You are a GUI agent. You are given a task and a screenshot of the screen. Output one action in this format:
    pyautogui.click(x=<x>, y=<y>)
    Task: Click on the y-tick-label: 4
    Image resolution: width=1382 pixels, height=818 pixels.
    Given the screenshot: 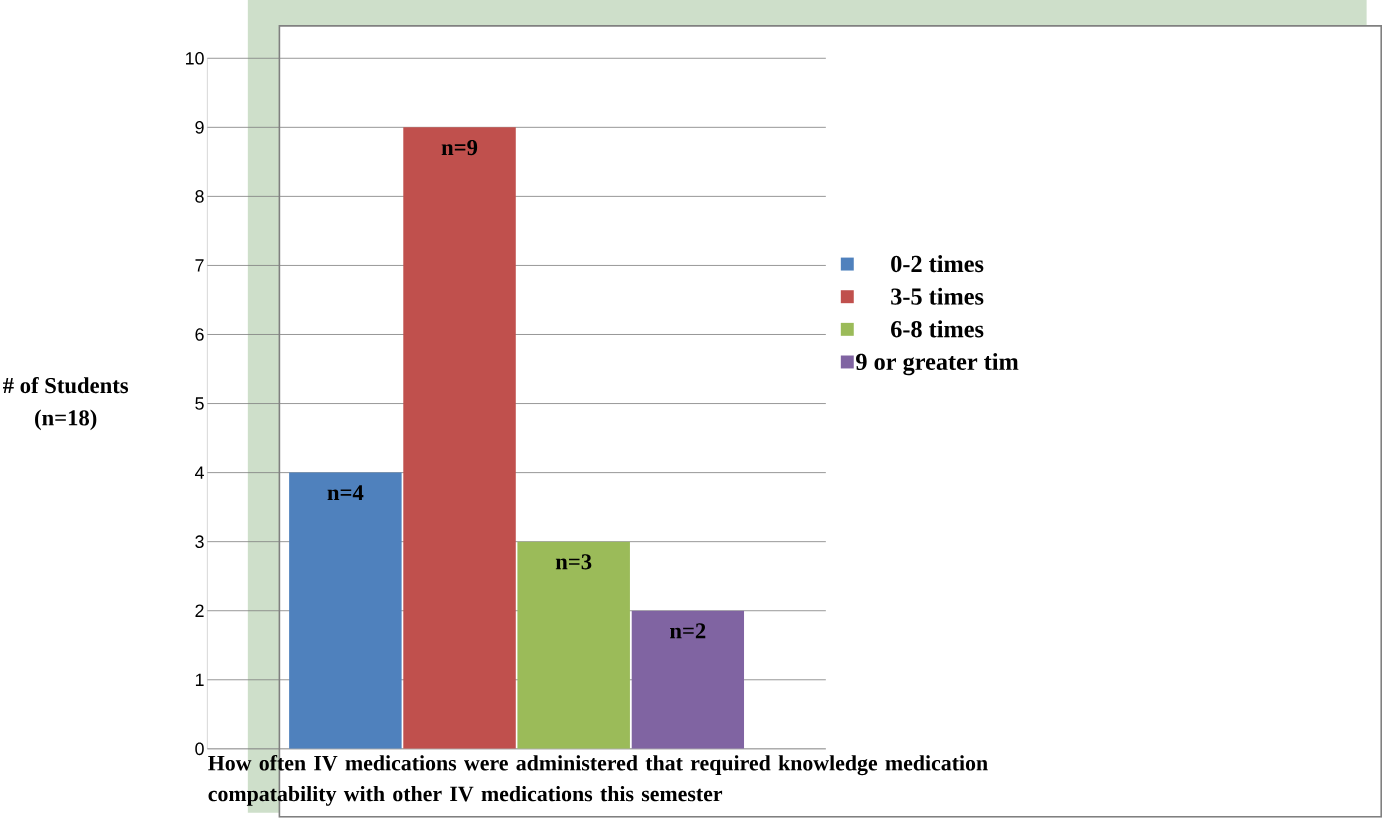 What is the action you would take?
    pyautogui.click(x=199, y=472)
    